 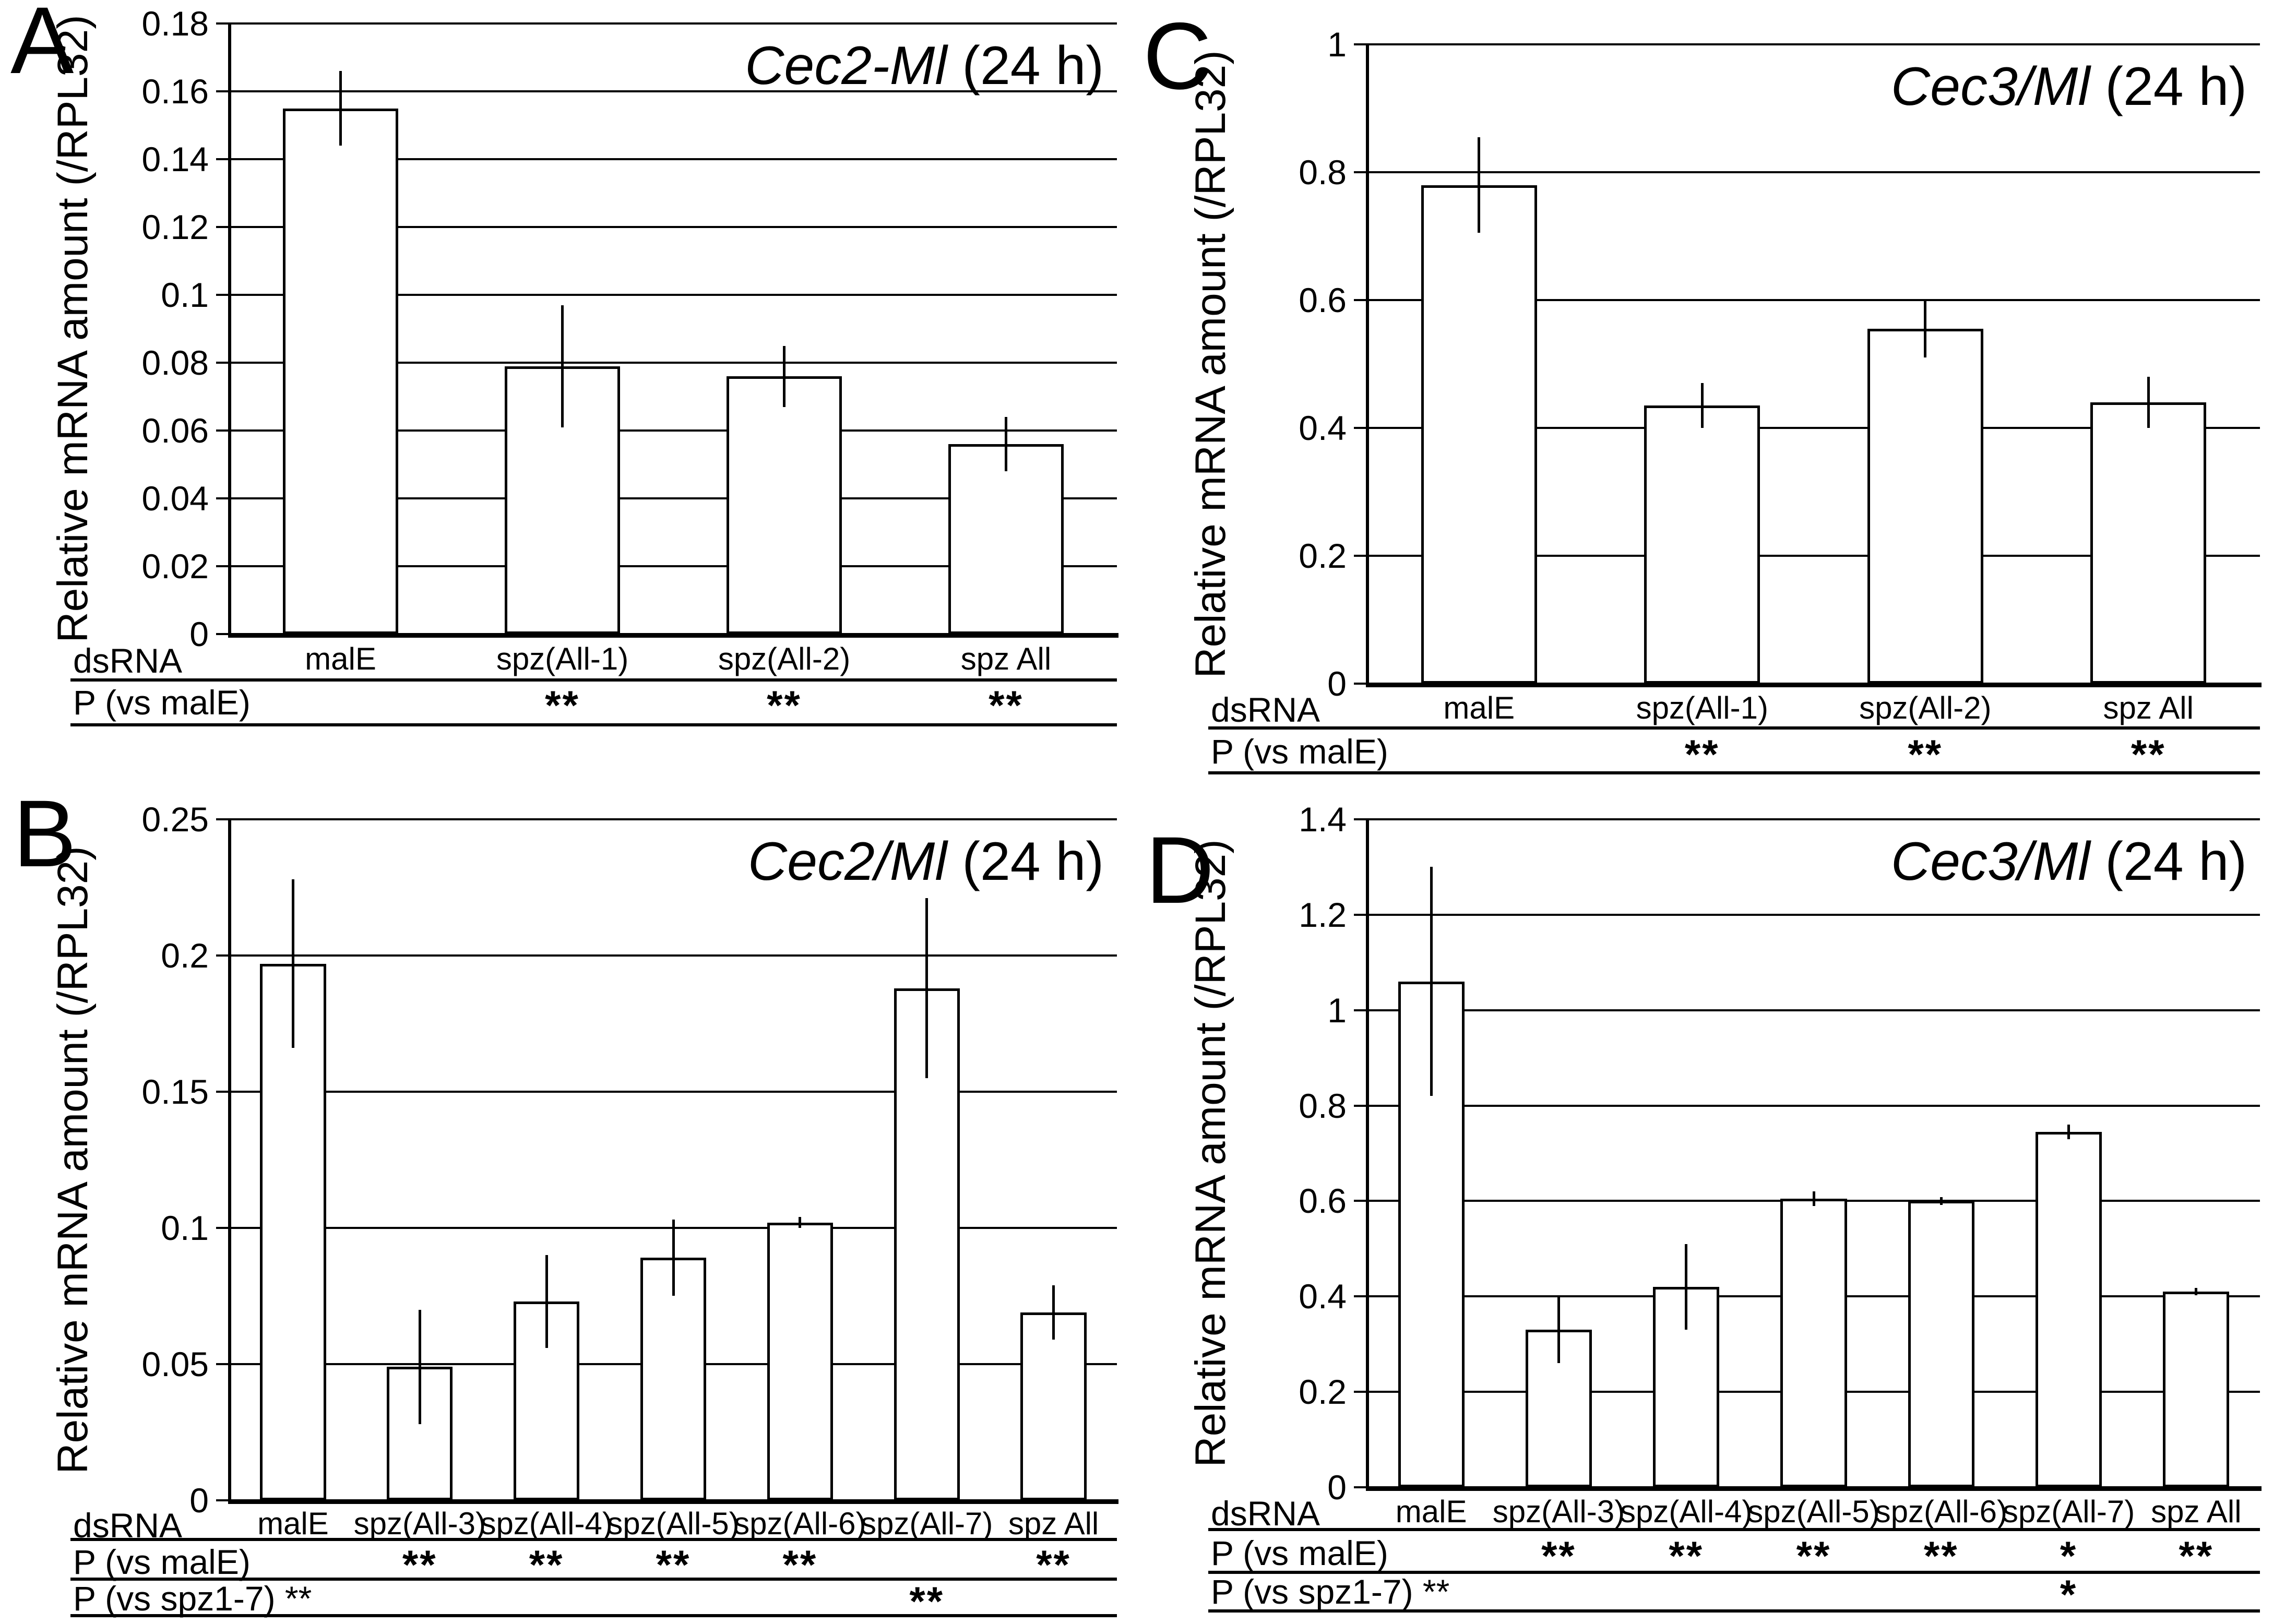 What do you see at coordinates (847, 861) in the screenshot?
I see `gene-name: Cec2/Ml` at bounding box center [847, 861].